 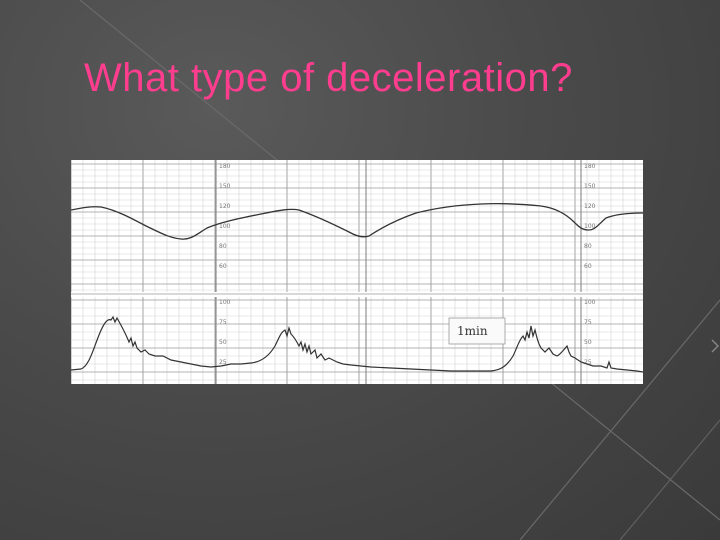 I want to click on fhr-scale-left: 180 150 120 100 80 60, so click(x=225, y=216).